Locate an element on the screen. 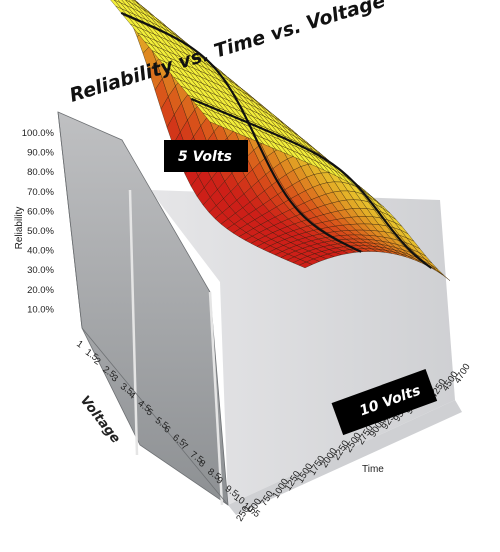 This screenshot has width=500, height=552. z-tick-label: 90.0% is located at coordinates (40, 153).